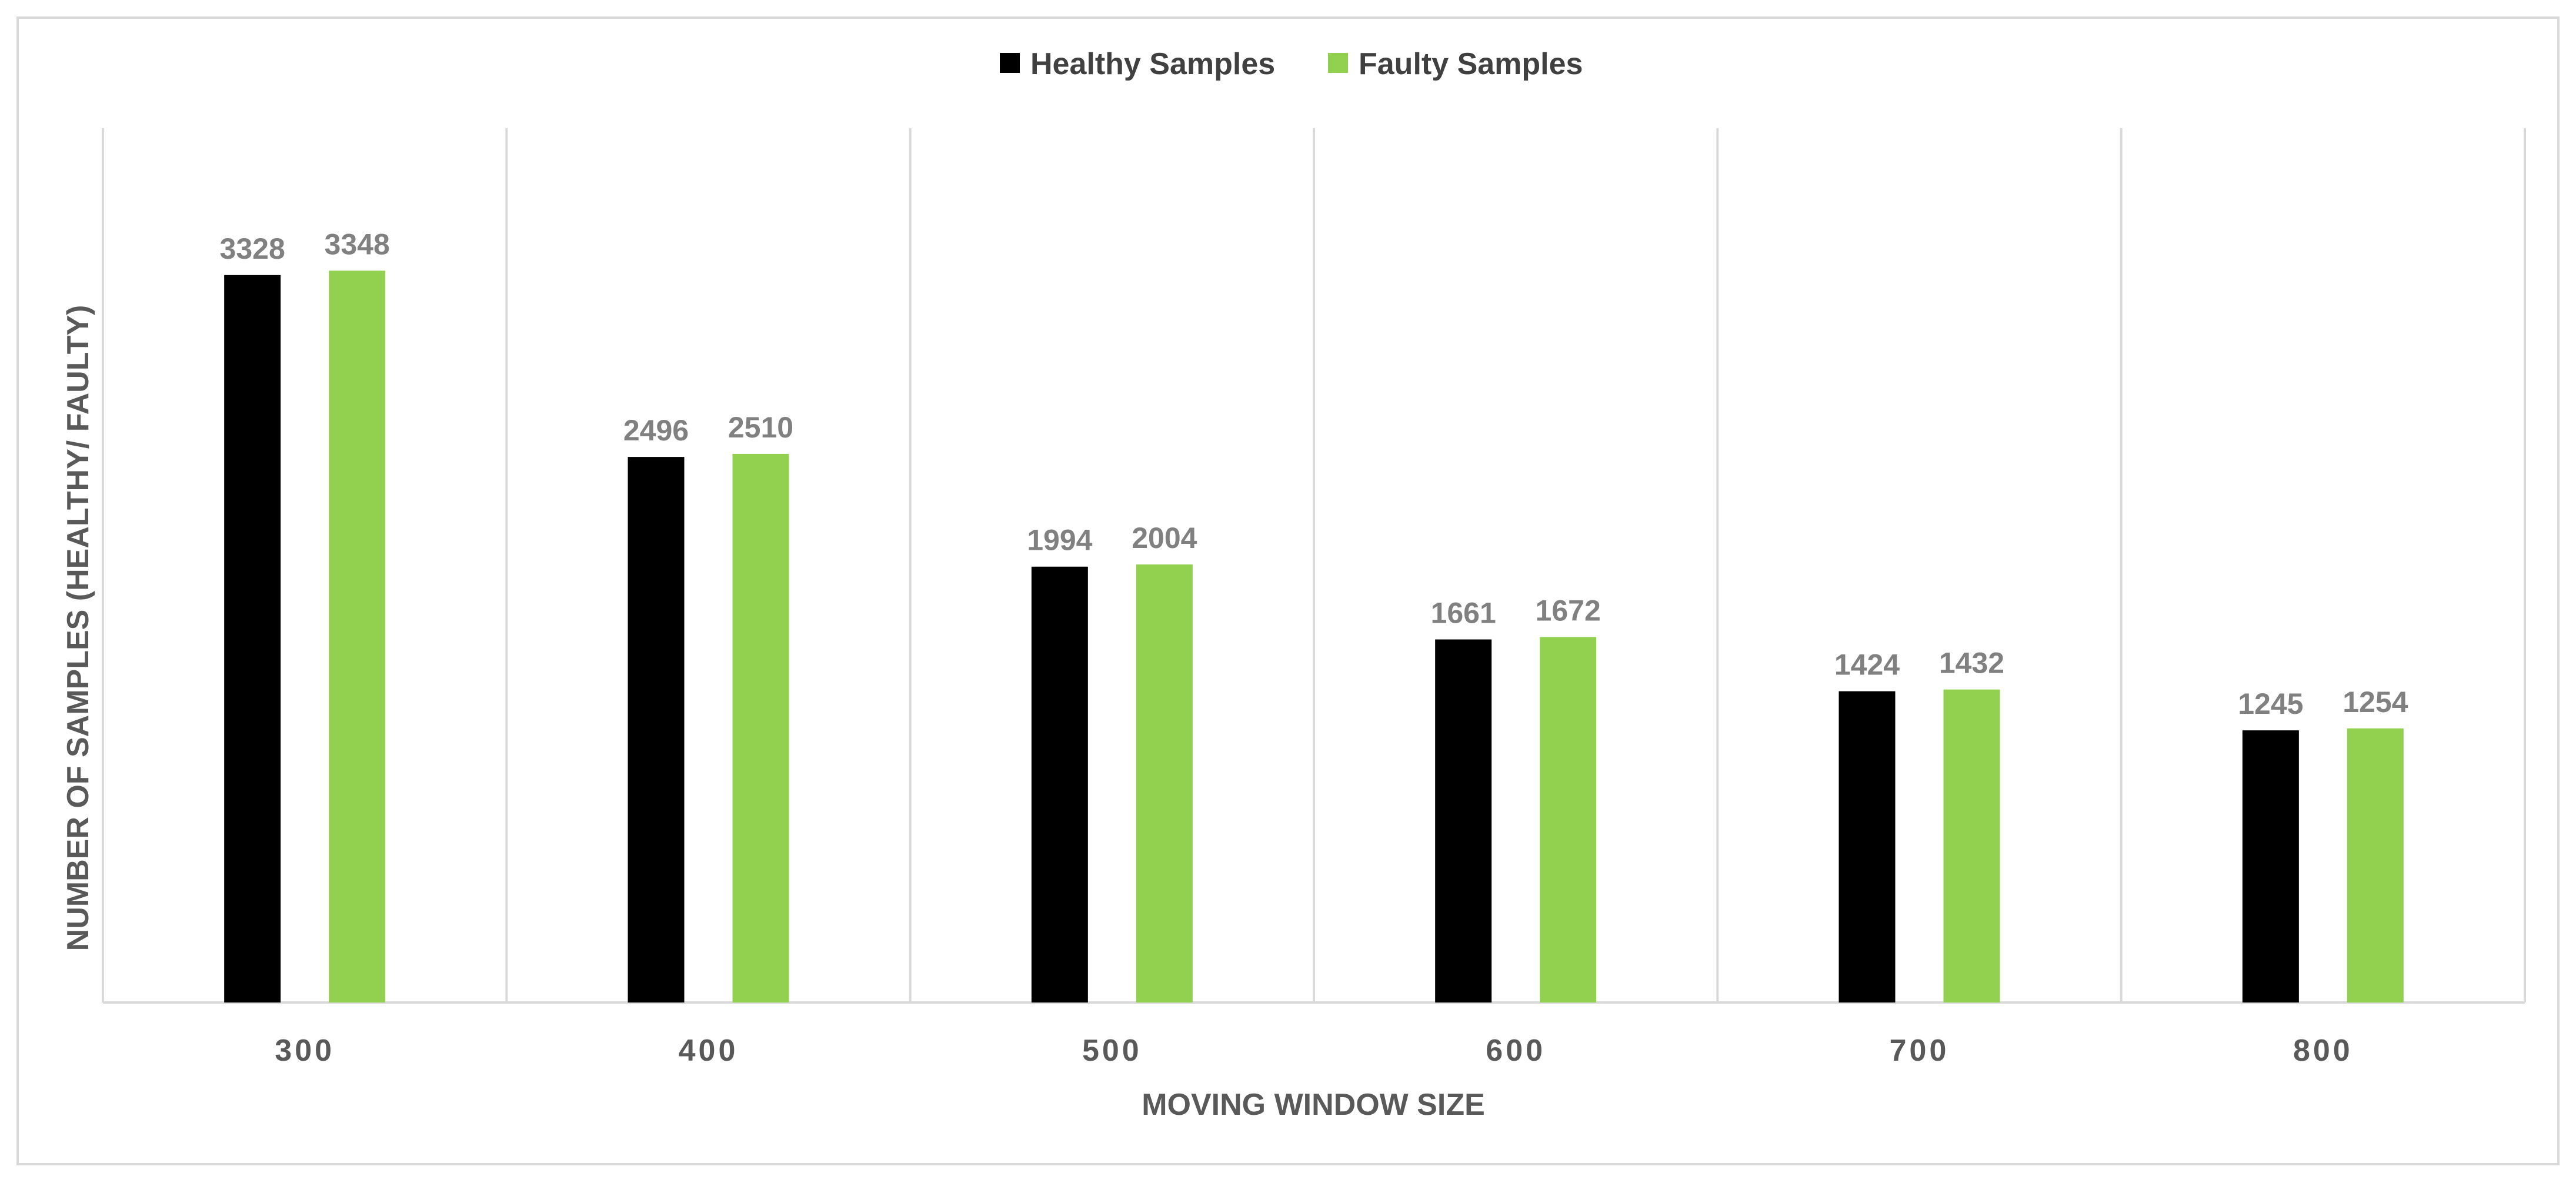 The width and height of the screenshot is (2576, 1183). What do you see at coordinates (1867, 665) in the screenshot?
I see `data-label-healthy-700: 1424` at bounding box center [1867, 665].